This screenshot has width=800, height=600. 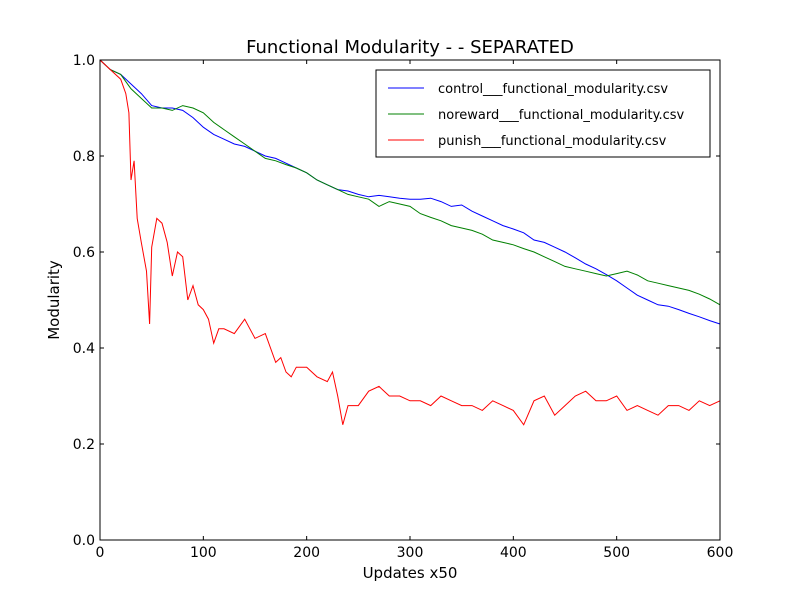 What do you see at coordinates (410, 47) in the screenshot?
I see `chart-title: Functional Modularity - - SEPARATED` at bounding box center [410, 47].